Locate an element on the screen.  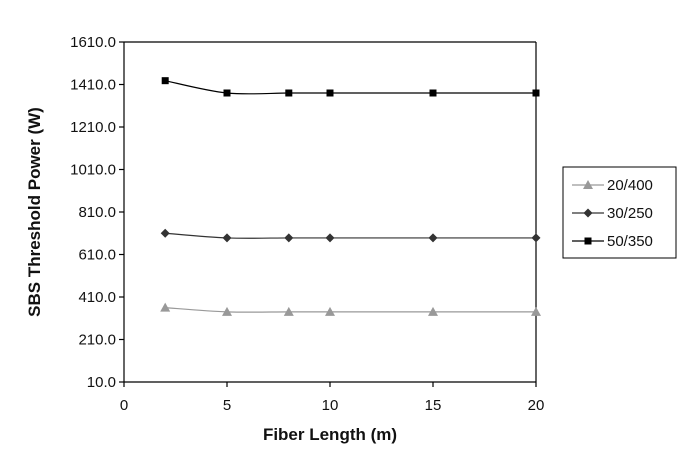
y-tick-label: 810.0 is located at coordinates (97, 212).